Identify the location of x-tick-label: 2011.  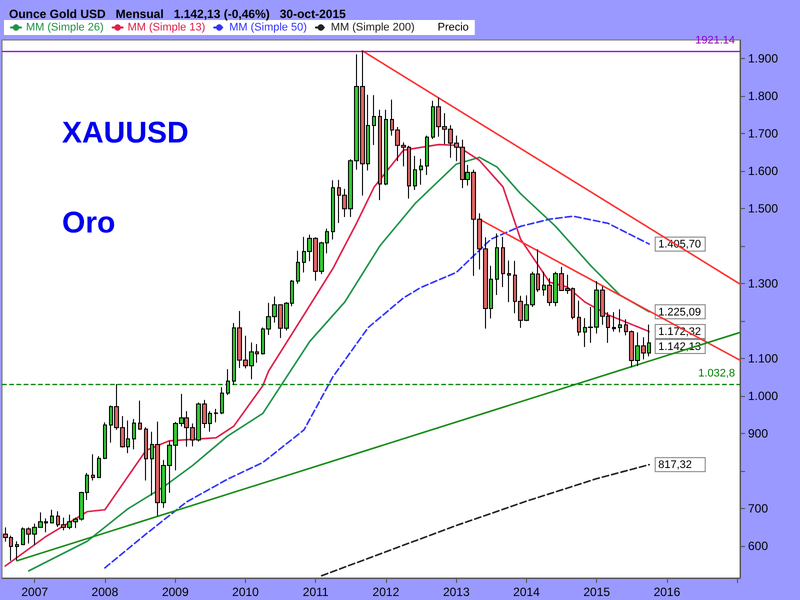
(315, 592).